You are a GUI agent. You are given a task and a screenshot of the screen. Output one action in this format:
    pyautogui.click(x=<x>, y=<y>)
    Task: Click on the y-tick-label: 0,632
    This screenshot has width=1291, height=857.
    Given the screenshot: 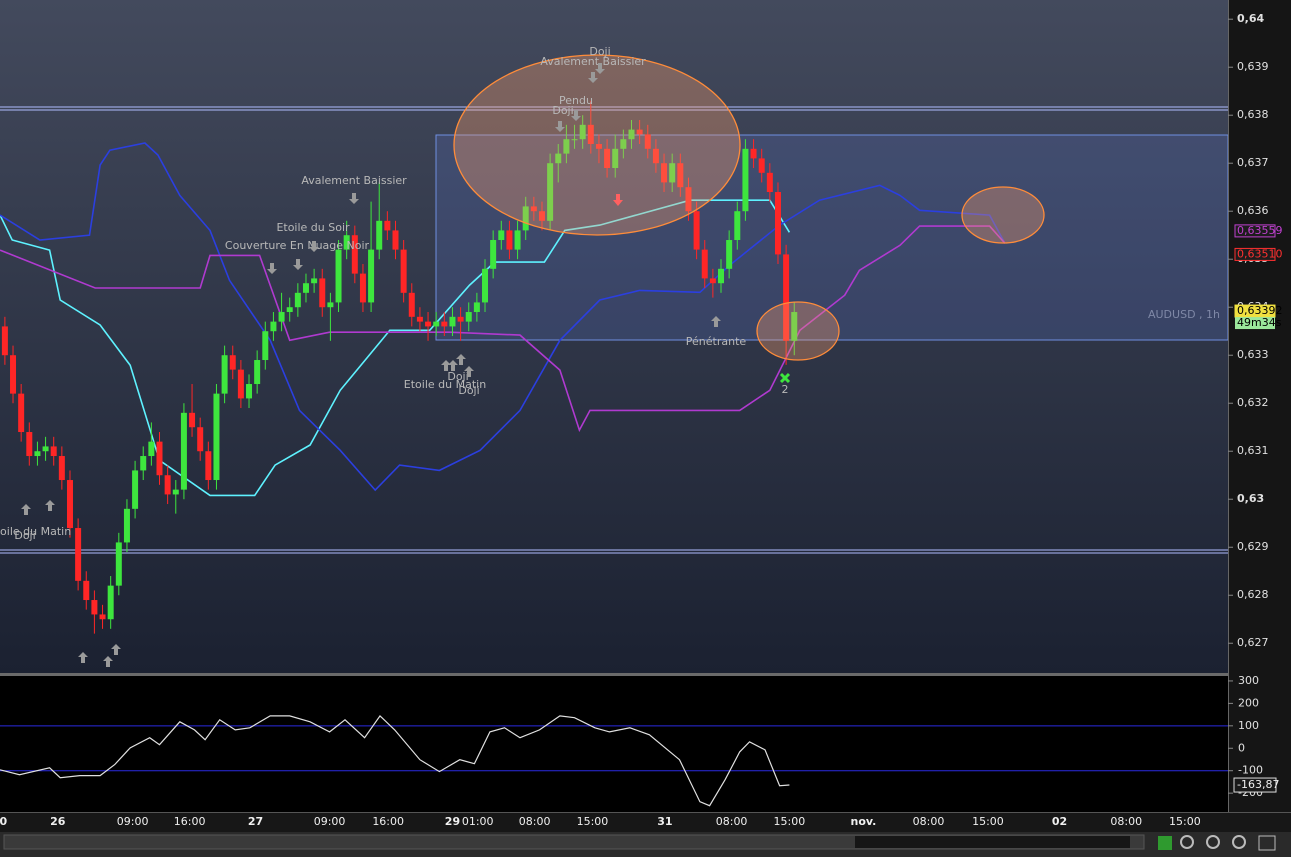 What is the action you would take?
    pyautogui.click(x=1253, y=402)
    